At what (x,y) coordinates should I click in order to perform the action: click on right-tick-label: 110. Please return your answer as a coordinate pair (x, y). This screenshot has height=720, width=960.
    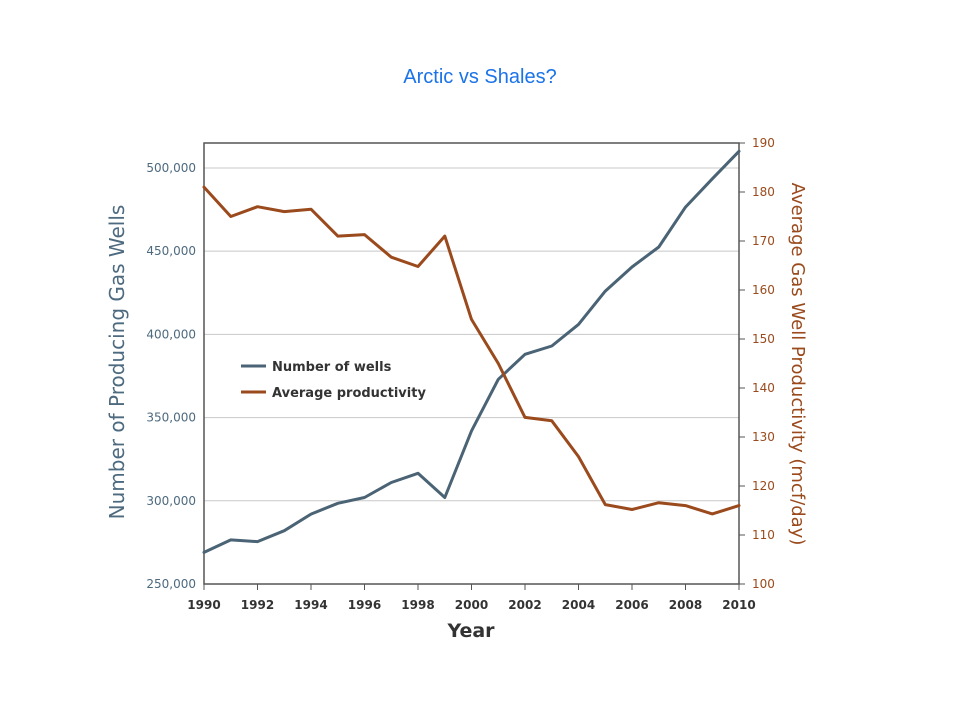
    Looking at the image, I should click on (763, 535).